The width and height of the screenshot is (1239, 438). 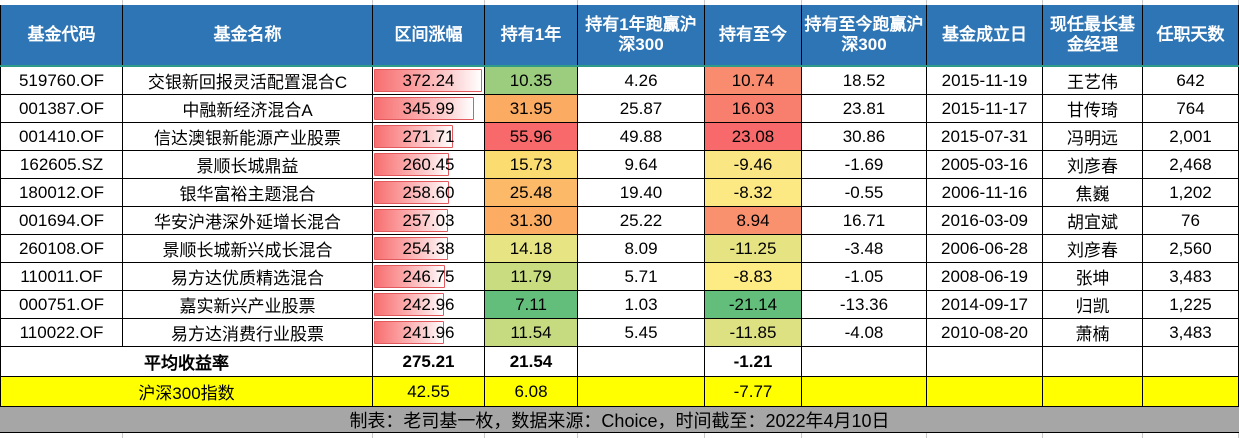 I want to click on cell-inception-date: 2006-11-16, so click(x=985, y=193).